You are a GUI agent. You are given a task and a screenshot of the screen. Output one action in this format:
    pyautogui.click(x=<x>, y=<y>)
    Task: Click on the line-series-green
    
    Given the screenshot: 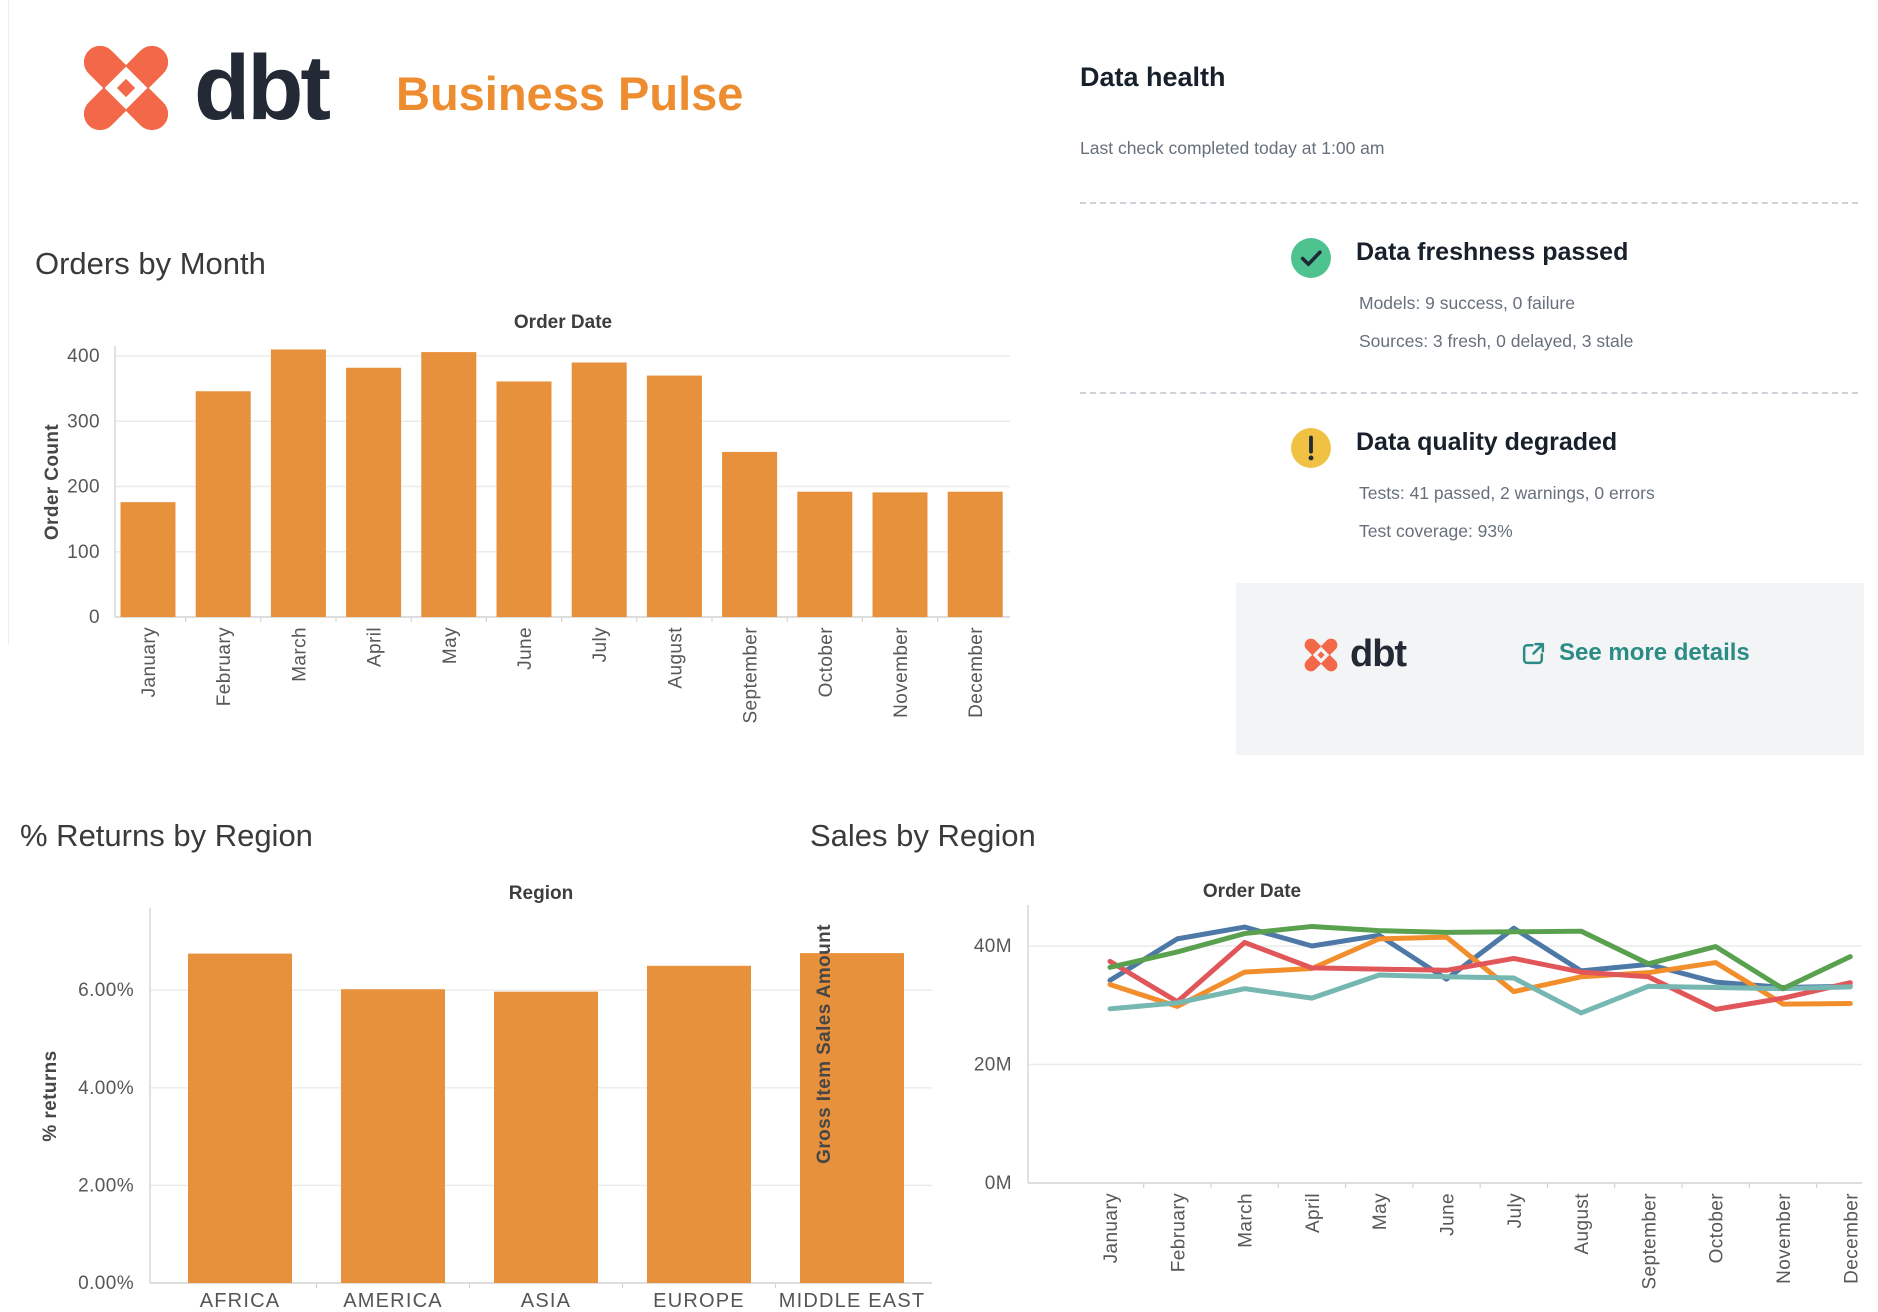 What is the action you would take?
    pyautogui.click(x=1480, y=957)
    